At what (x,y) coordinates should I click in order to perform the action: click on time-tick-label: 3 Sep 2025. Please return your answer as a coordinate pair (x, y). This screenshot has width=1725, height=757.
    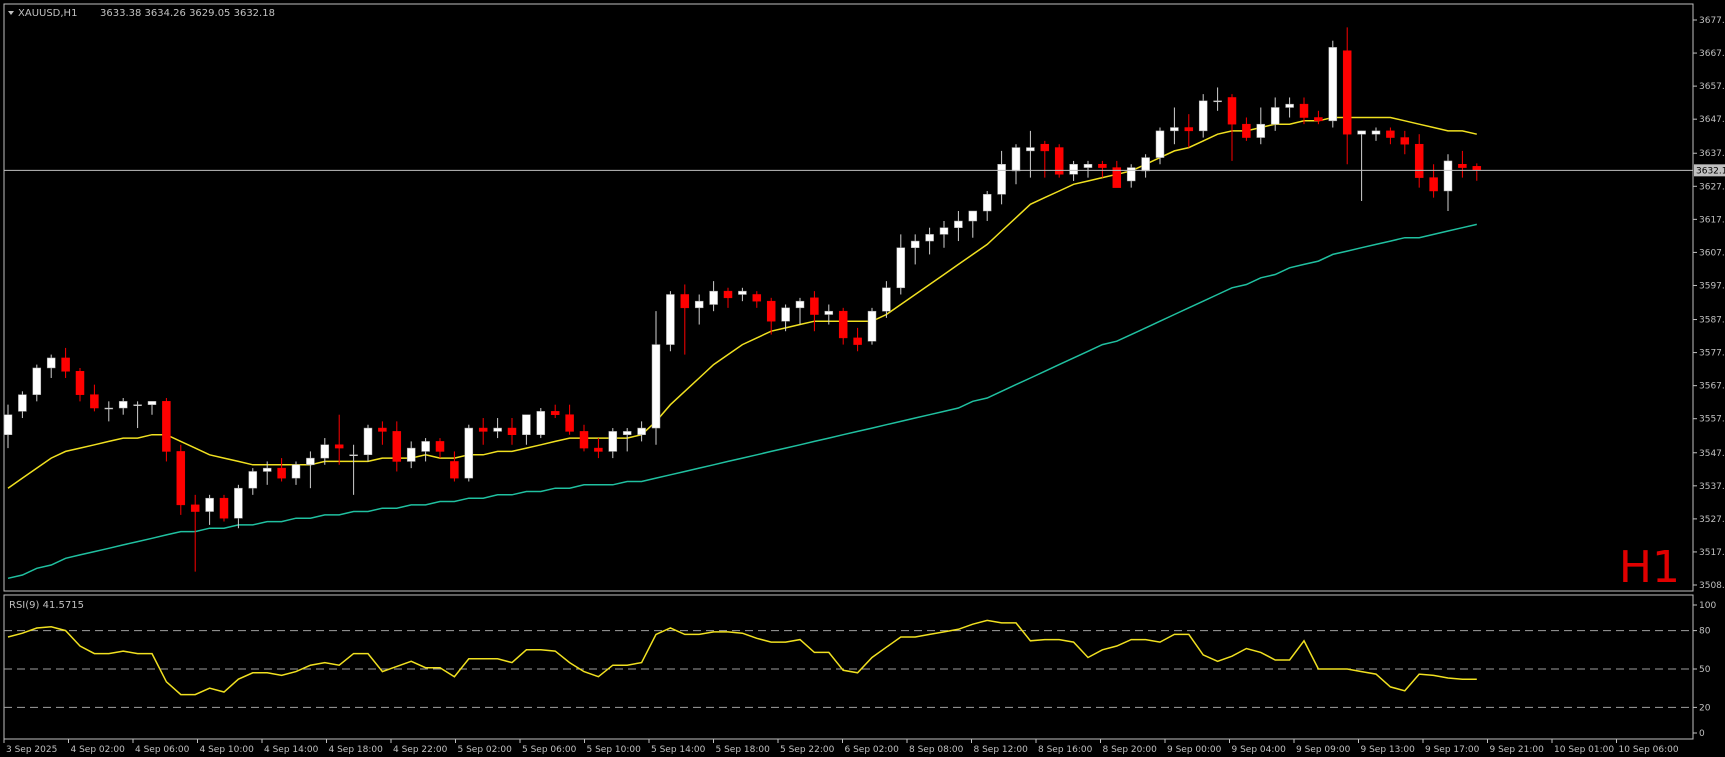
    Looking at the image, I should click on (31, 750).